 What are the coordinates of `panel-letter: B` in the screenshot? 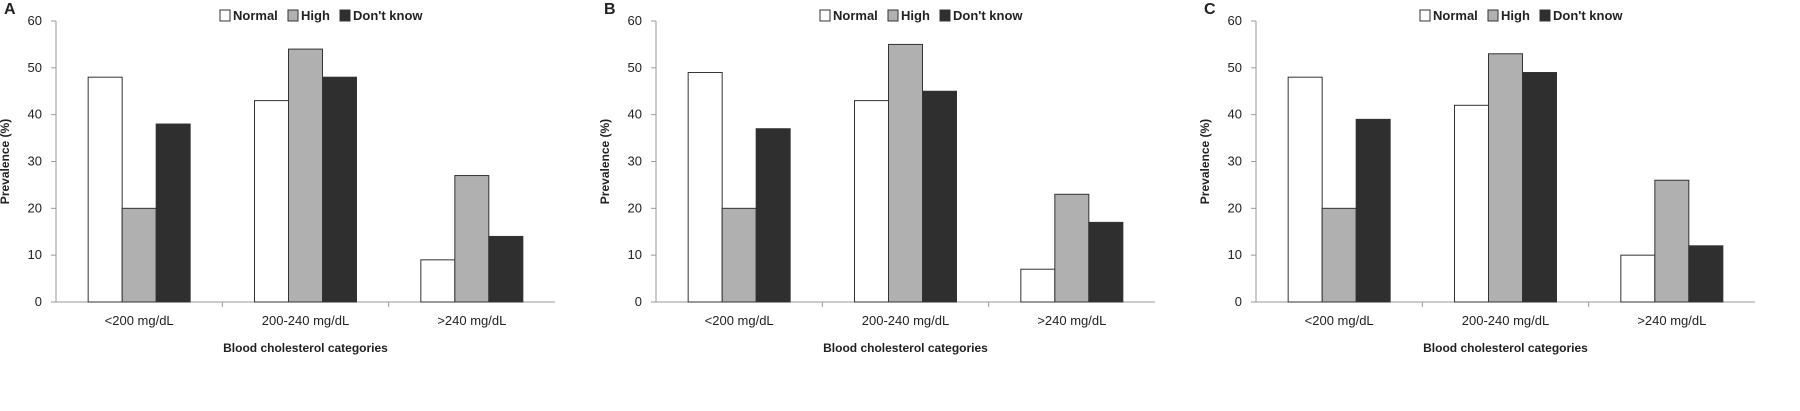 It's located at (610, 9).